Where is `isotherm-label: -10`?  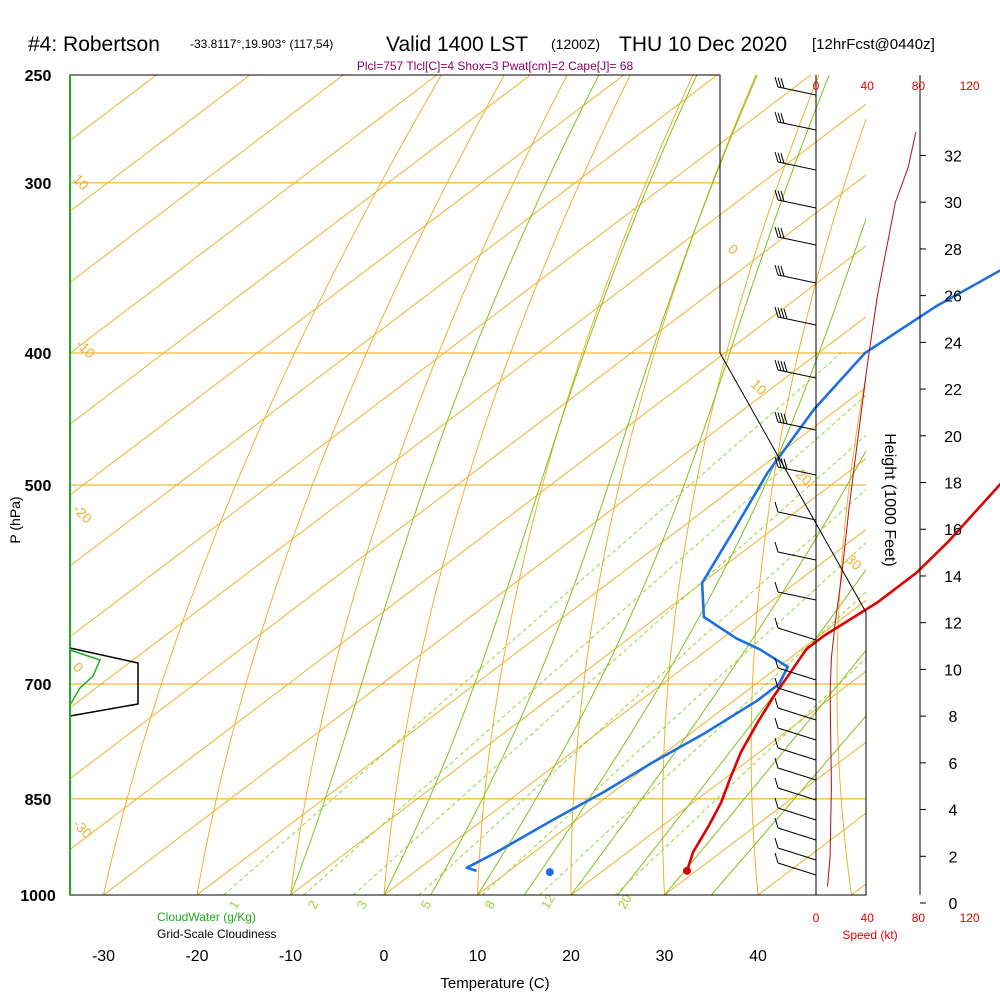 isotherm-label: -10 is located at coordinates (86, 349).